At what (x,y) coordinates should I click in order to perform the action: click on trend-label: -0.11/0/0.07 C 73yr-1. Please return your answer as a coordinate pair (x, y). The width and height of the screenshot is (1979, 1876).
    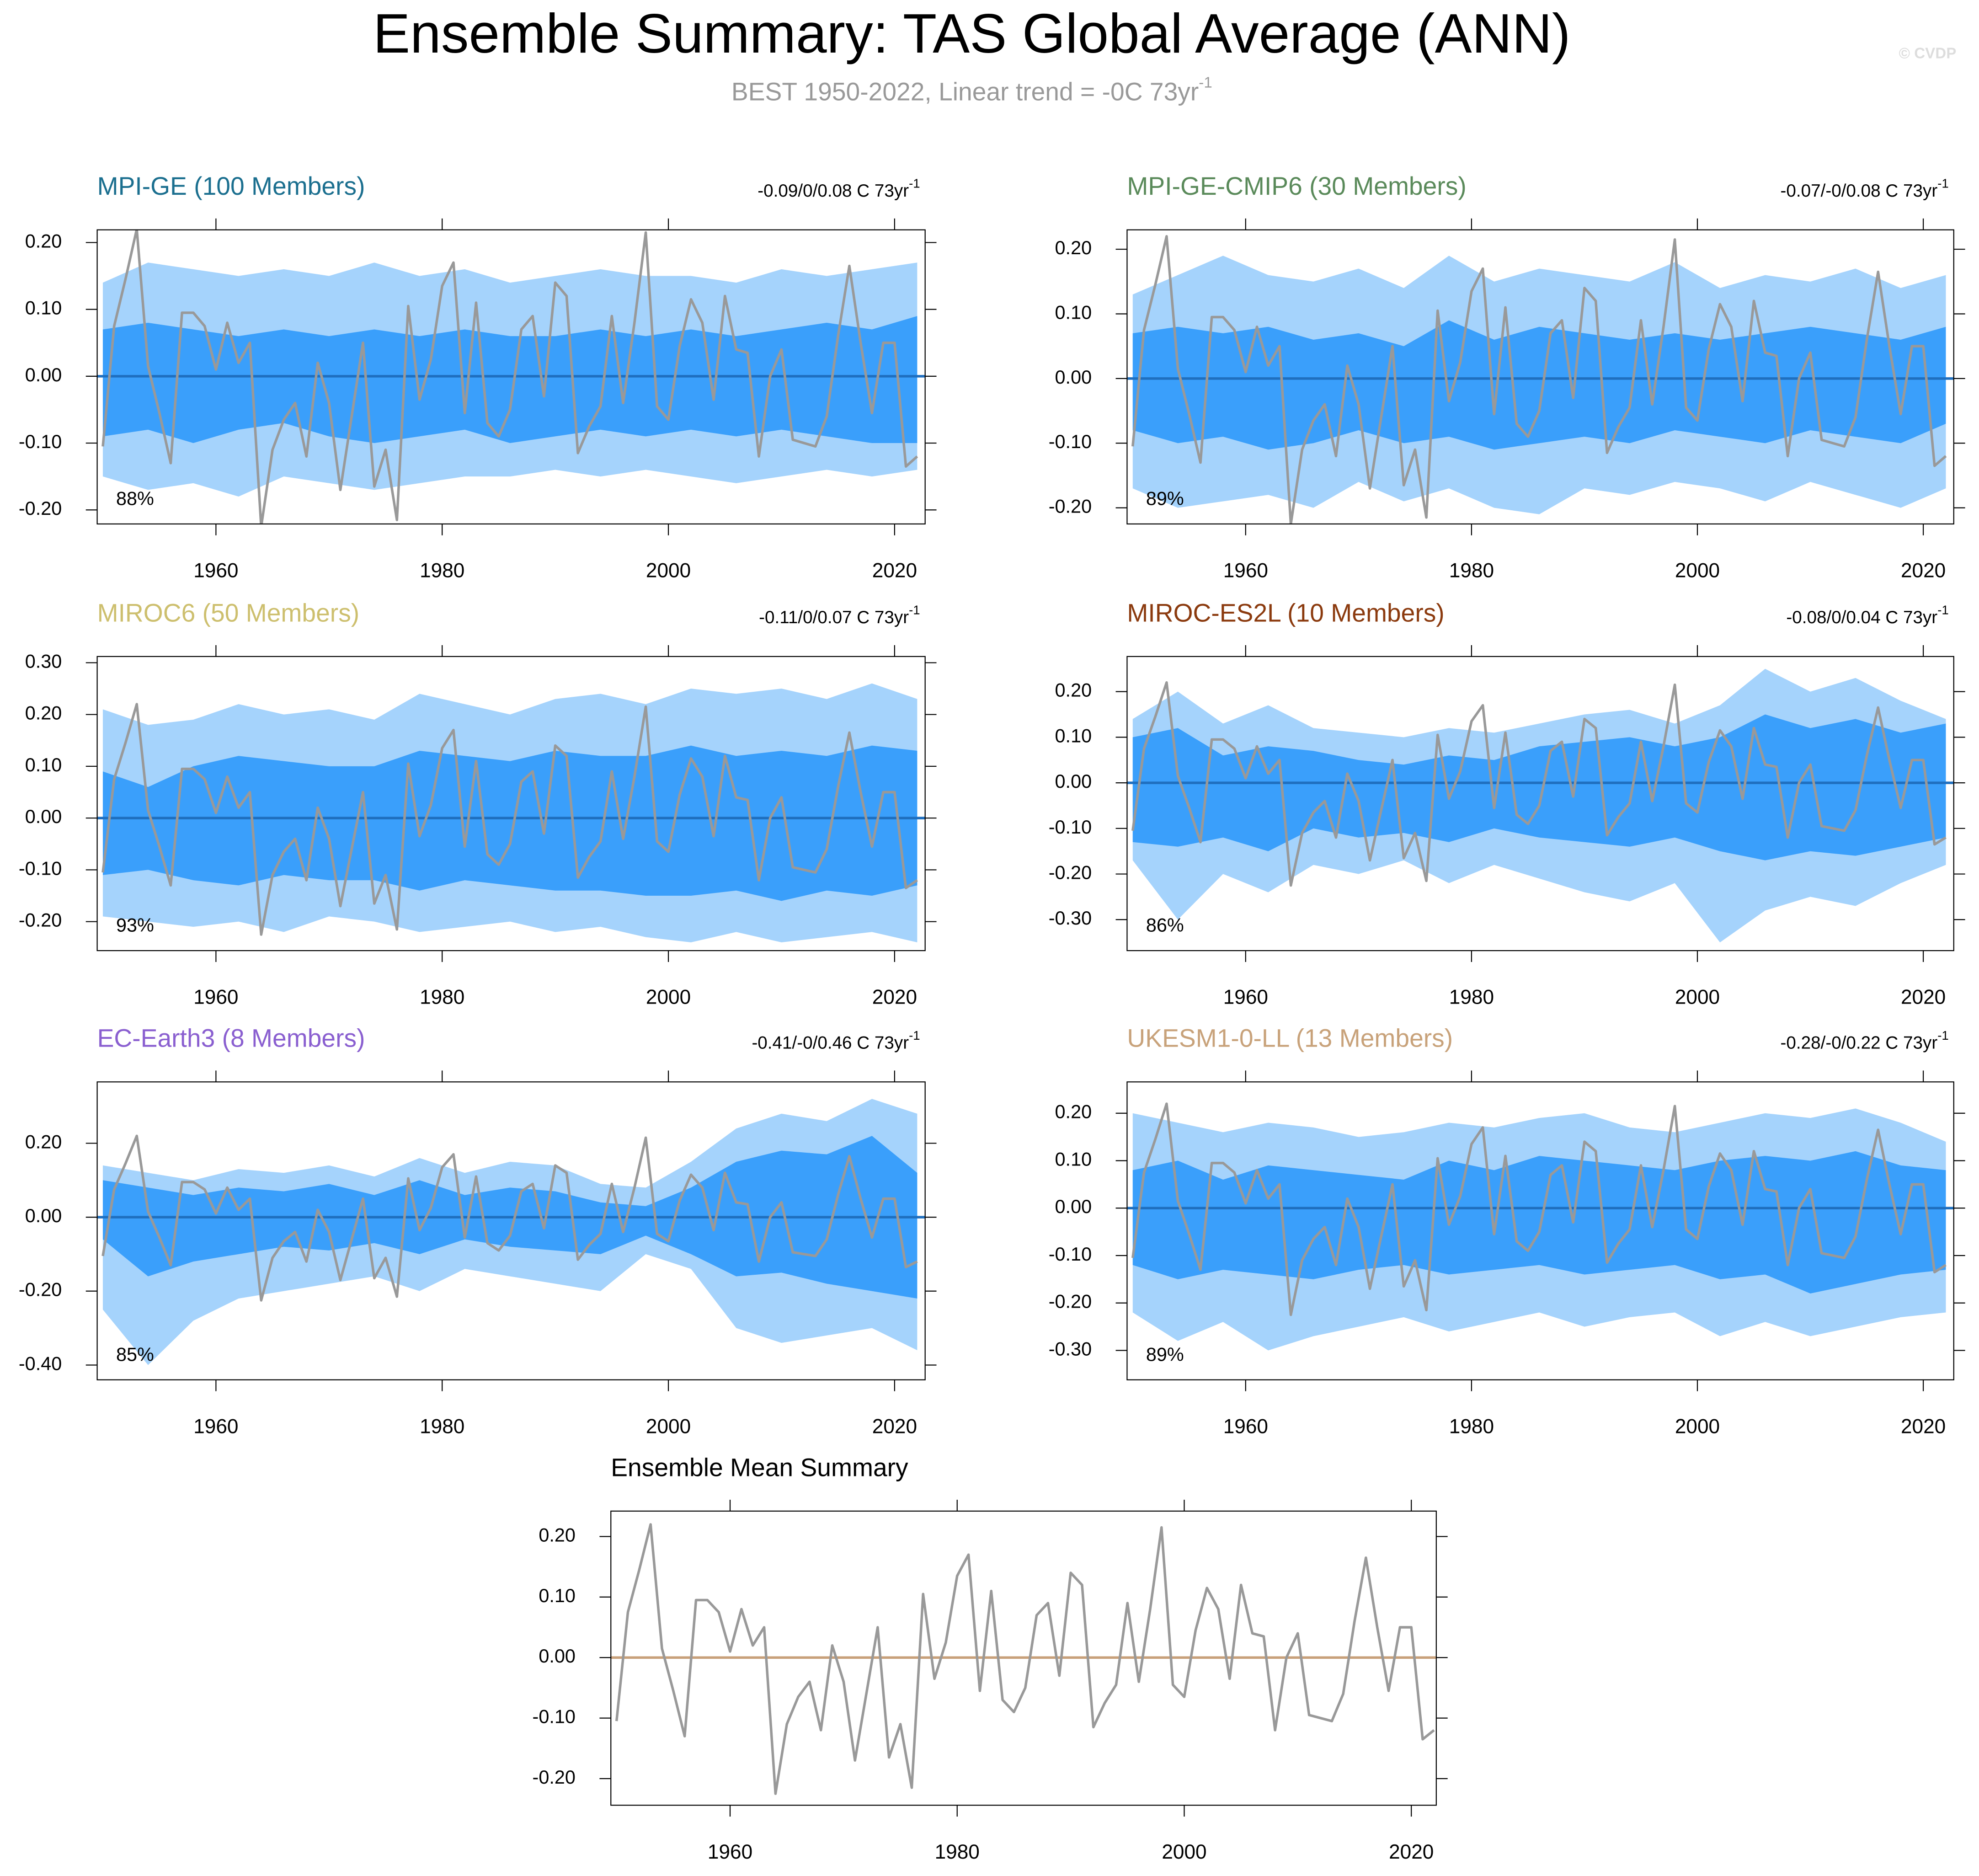
    Looking at the image, I should click on (839, 615).